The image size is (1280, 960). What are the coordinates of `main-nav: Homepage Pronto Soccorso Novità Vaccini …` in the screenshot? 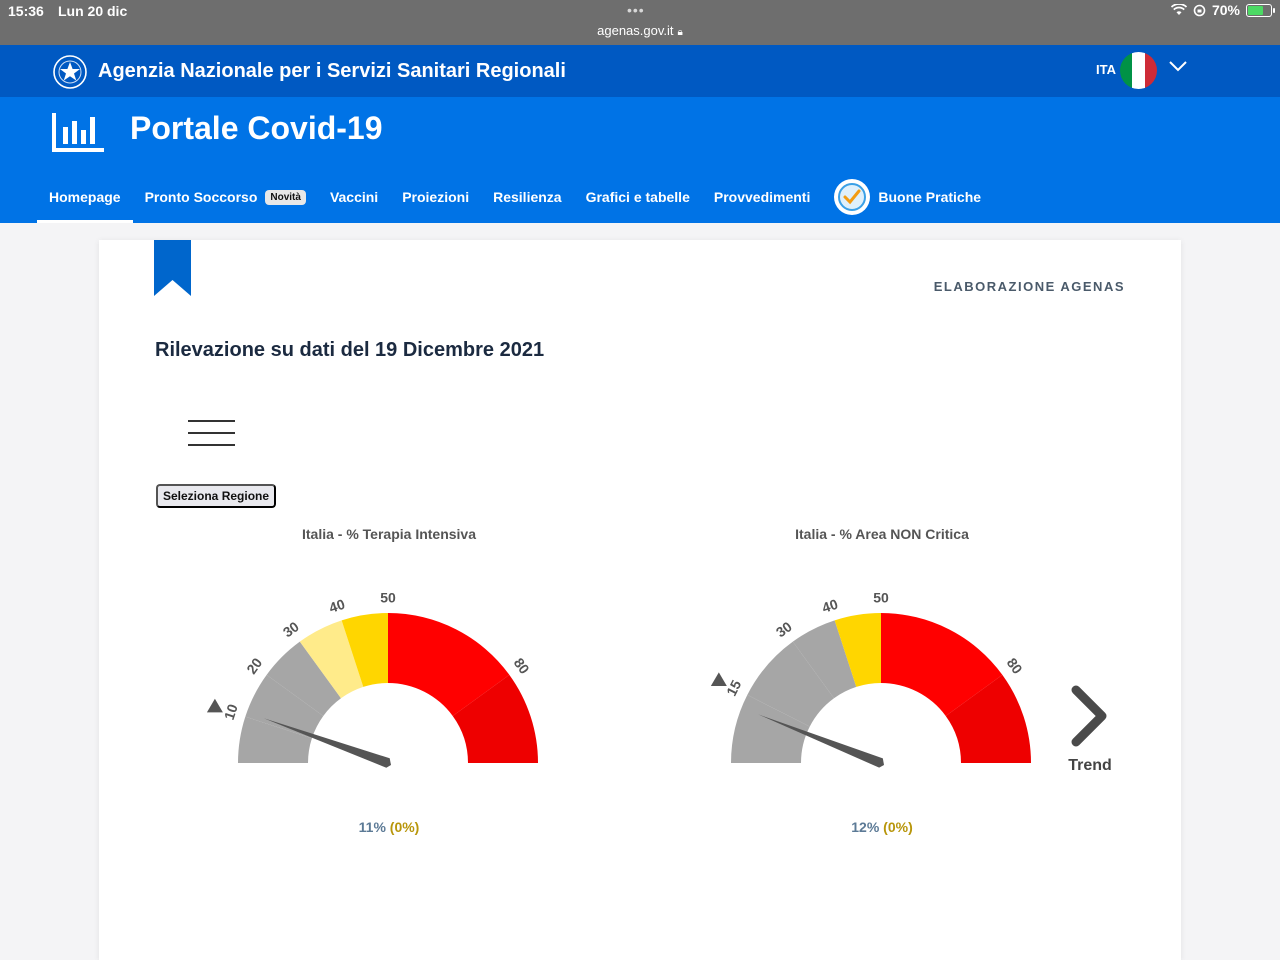 It's located at (515, 197).